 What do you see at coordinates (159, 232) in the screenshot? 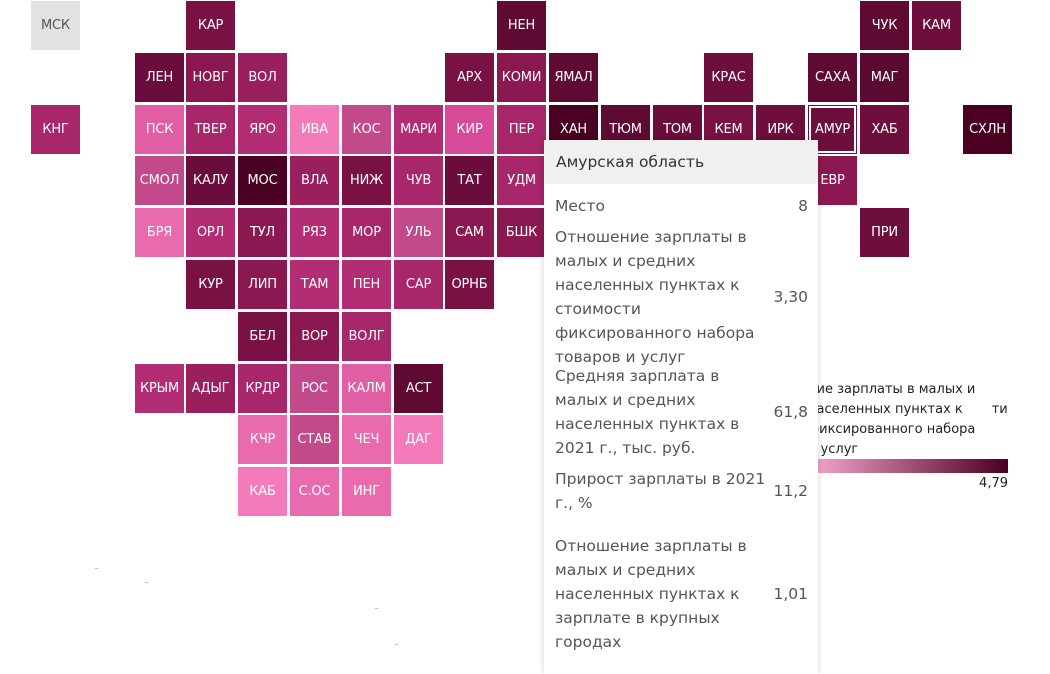
I see `region-tile-бря: БРЯ` at bounding box center [159, 232].